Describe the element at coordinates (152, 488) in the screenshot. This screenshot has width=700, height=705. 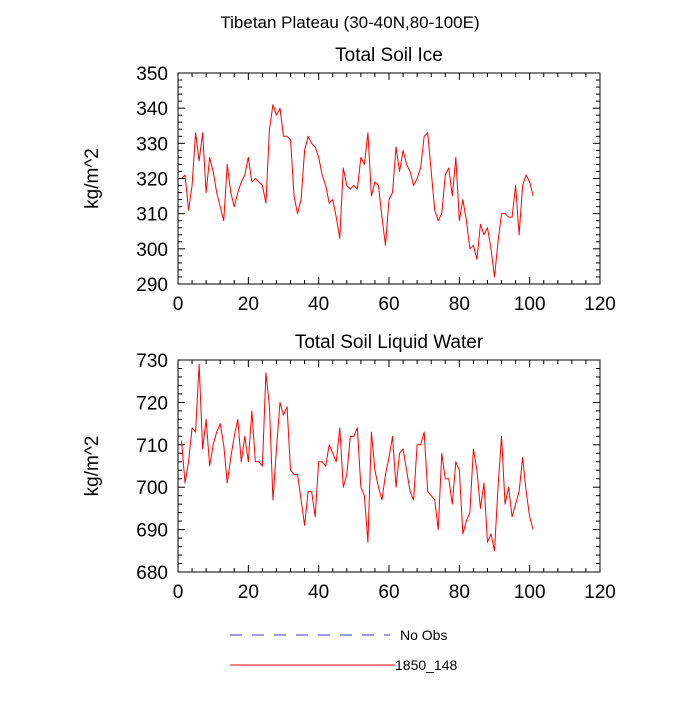
I see `y-tick-label: 700` at that location.